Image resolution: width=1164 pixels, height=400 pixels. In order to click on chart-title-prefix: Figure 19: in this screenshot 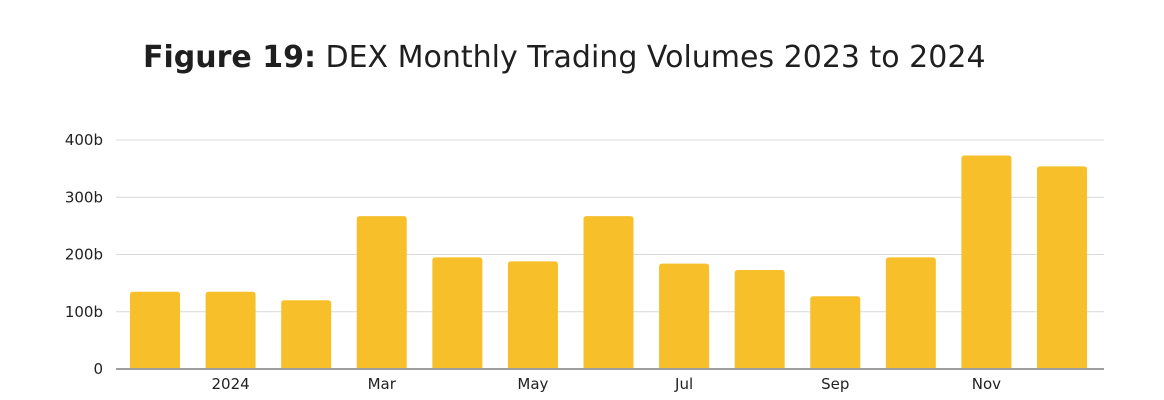, I will do `click(229, 57)`.